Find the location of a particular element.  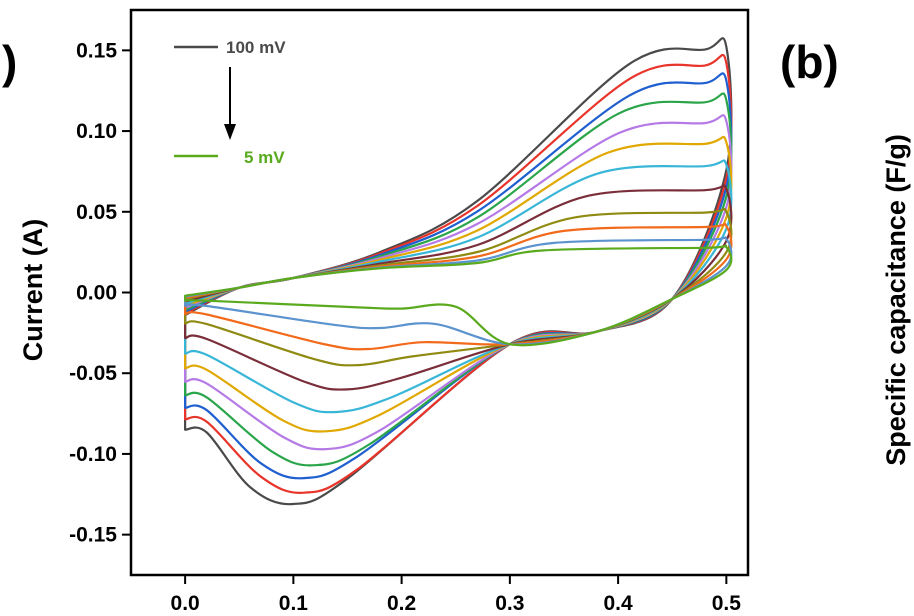

panel-label-b: (b) is located at coordinates (809, 62).